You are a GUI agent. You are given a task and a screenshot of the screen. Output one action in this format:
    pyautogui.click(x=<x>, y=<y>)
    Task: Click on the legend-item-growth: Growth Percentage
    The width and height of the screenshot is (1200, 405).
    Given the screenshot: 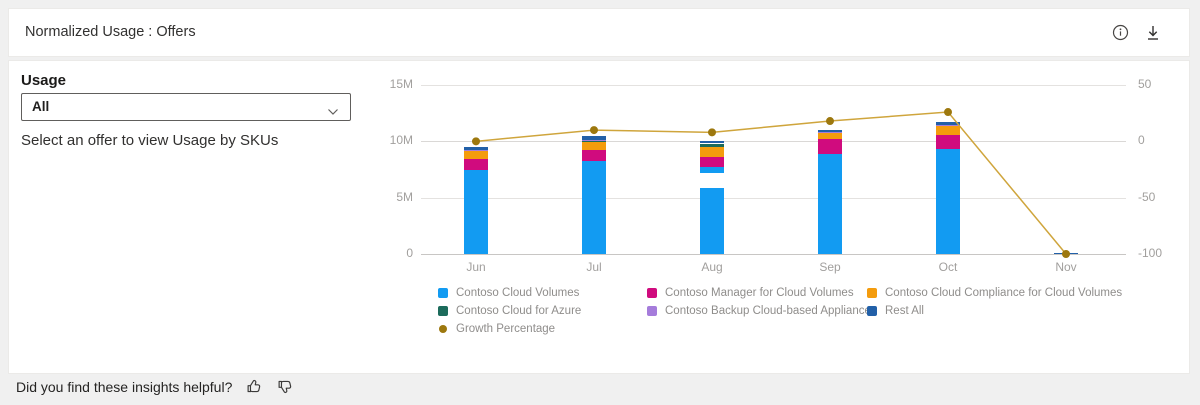 What is the action you would take?
    pyautogui.click(x=496, y=329)
    